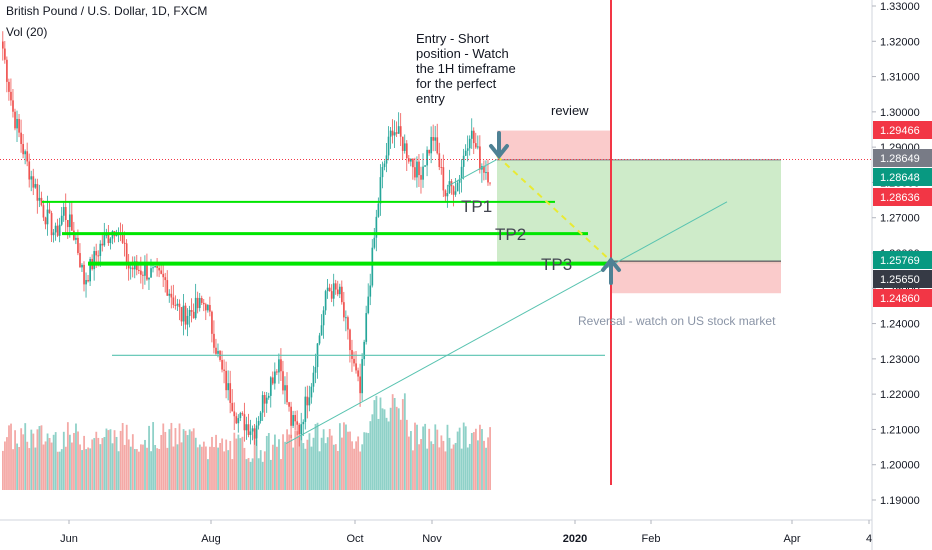 This screenshot has height=550, width=932. Describe the element at coordinates (466, 532) in the screenshot. I see `time-axis: Jun Aug Oct Nov 2020 Feb Apr 4` at that location.